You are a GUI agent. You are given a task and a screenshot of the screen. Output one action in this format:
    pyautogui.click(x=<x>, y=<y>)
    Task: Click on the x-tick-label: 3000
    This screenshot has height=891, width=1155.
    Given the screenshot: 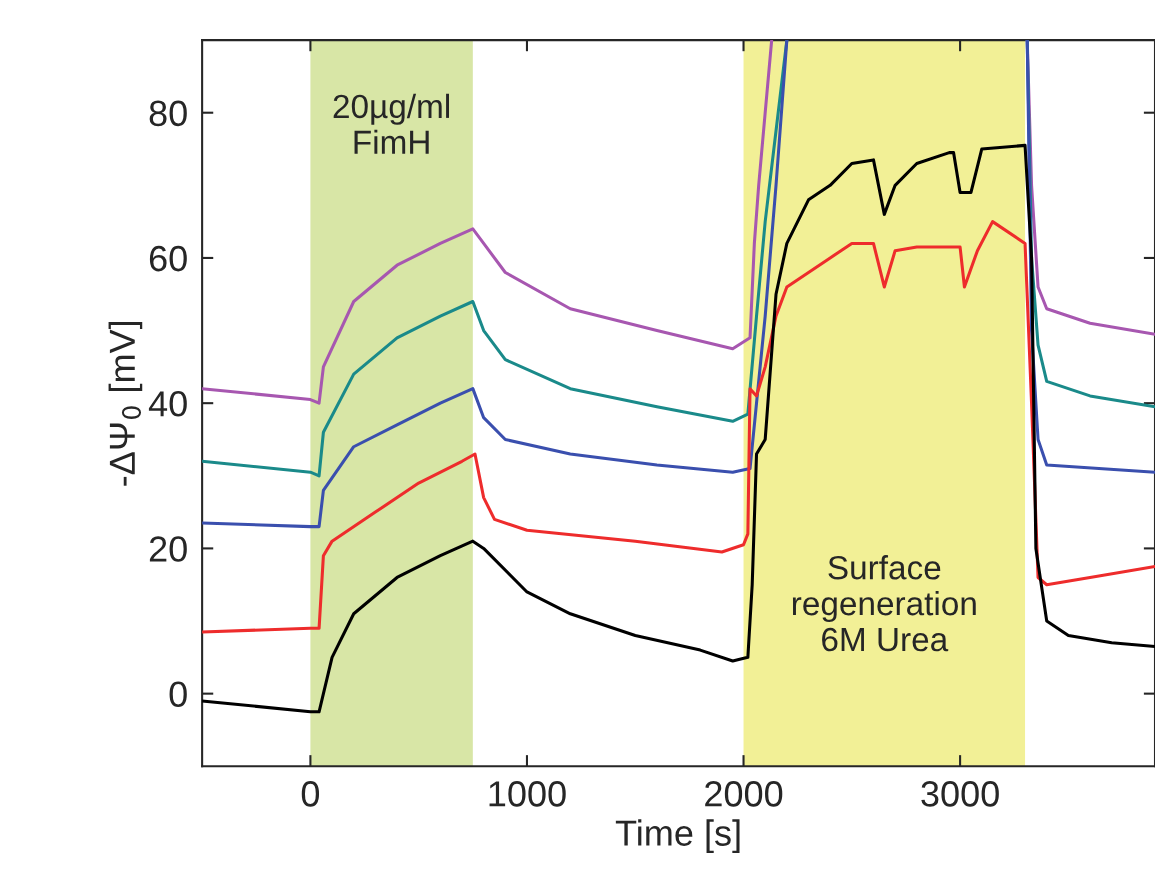 What is the action you would take?
    pyautogui.click(x=960, y=794)
    